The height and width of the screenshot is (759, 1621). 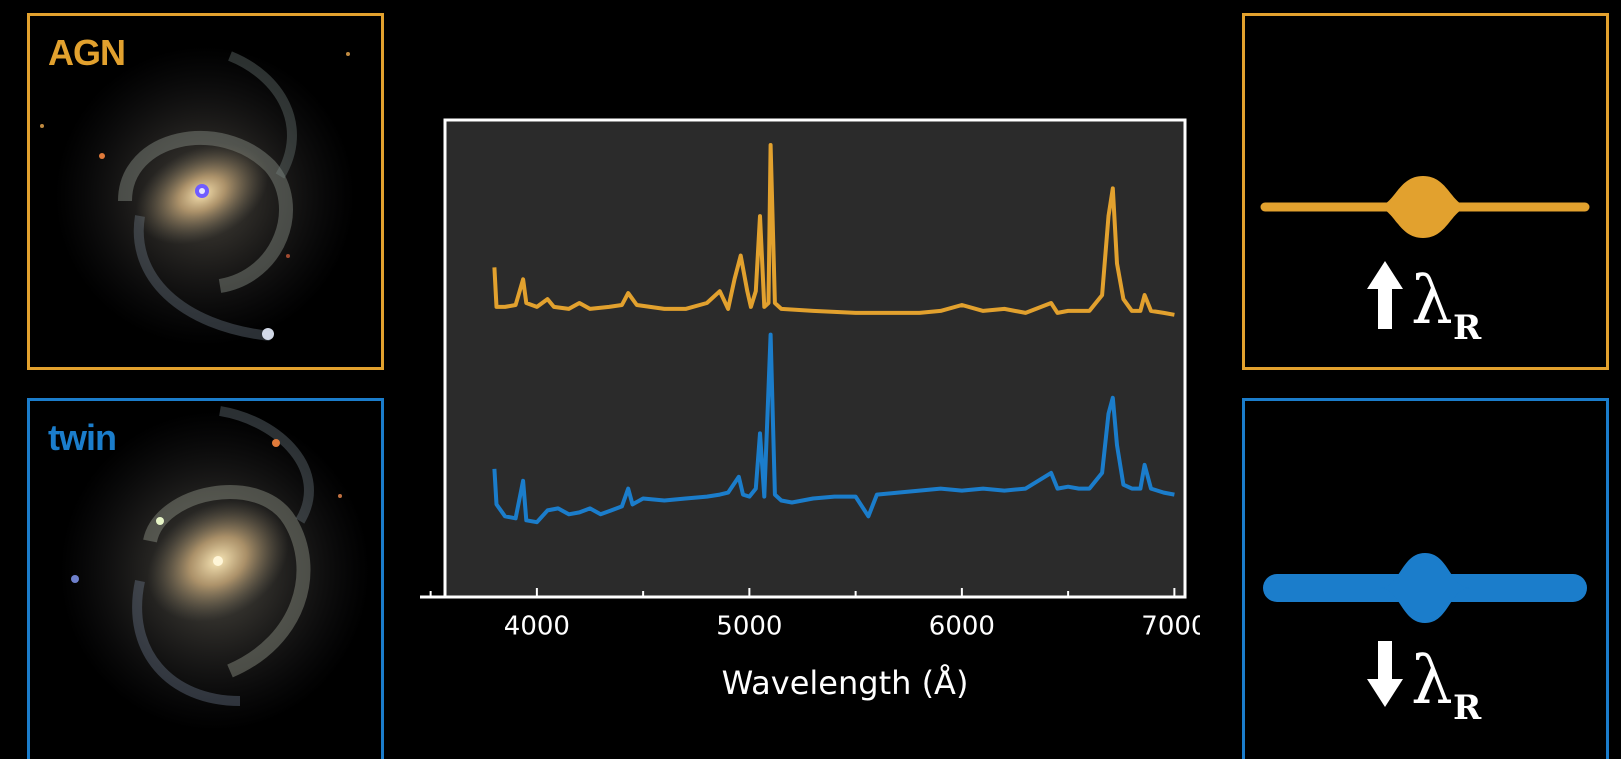 I want to click on down-arrow-icon, so click(x=1385, y=674).